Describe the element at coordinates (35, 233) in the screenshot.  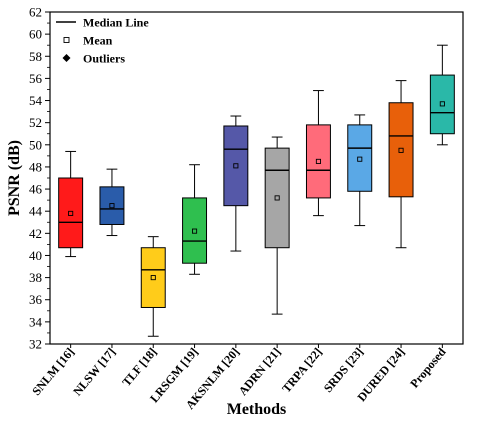
I see `y-tick-label: 42` at that location.